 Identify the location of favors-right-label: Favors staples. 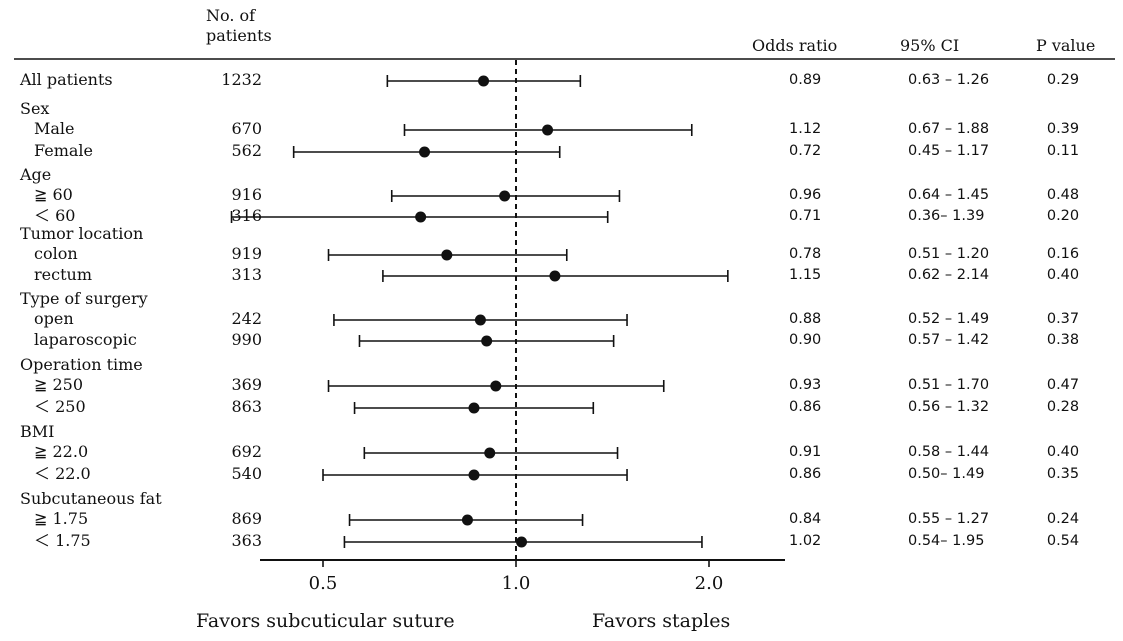
(661, 621).